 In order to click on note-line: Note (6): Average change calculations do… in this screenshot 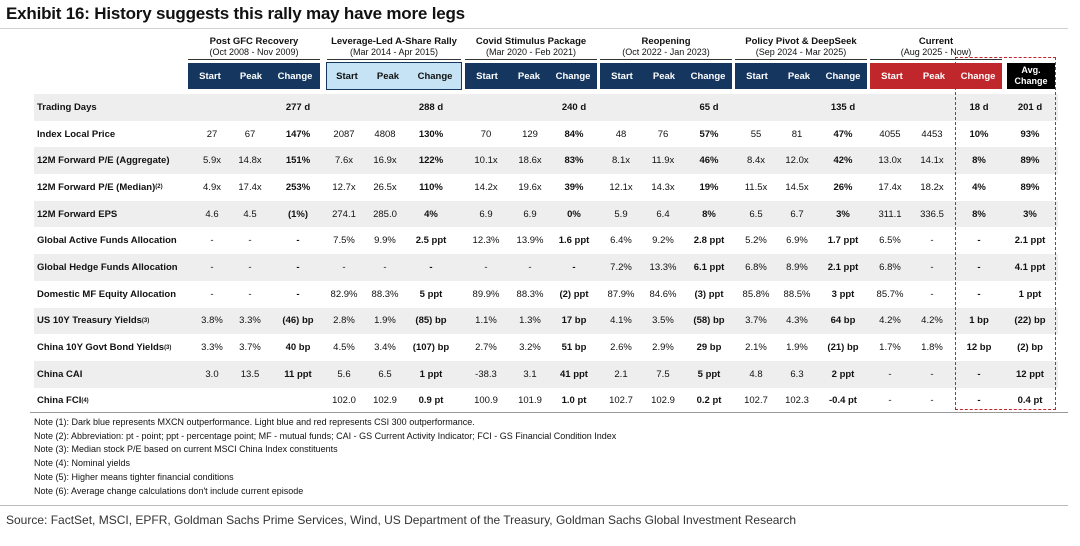, I will do `click(169, 490)`.